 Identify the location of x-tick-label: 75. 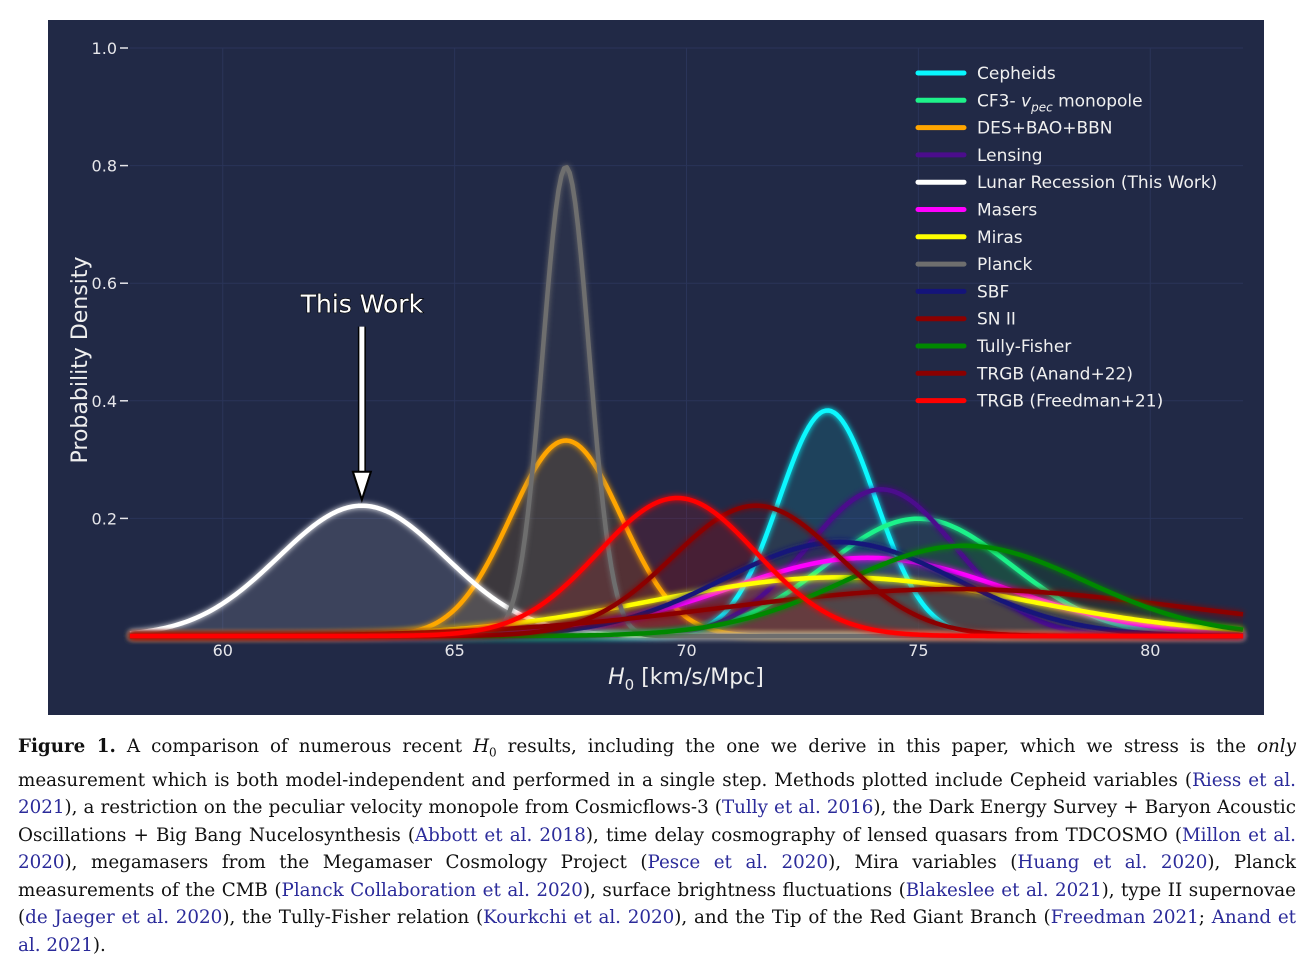
(918, 650).